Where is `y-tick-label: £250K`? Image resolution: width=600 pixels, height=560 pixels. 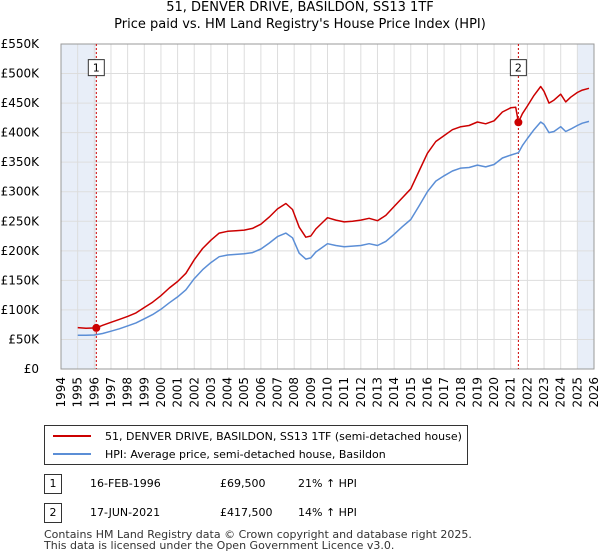
y-tick-label: £250K is located at coordinates (21, 221).